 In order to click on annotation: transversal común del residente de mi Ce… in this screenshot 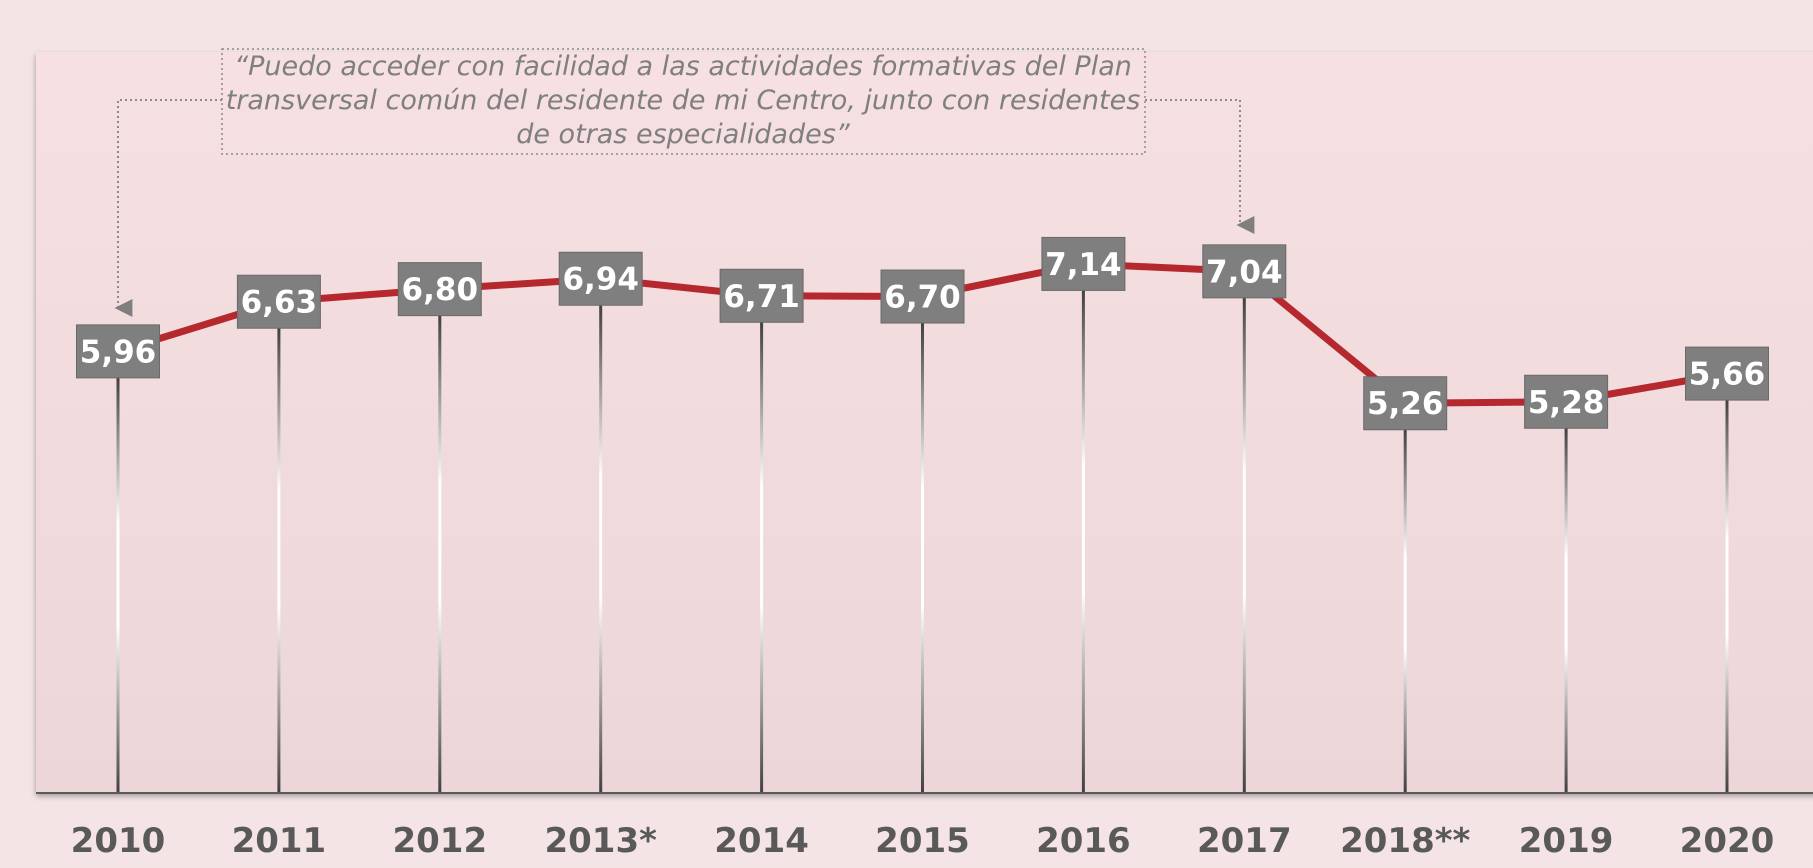, I will do `click(683, 100)`.